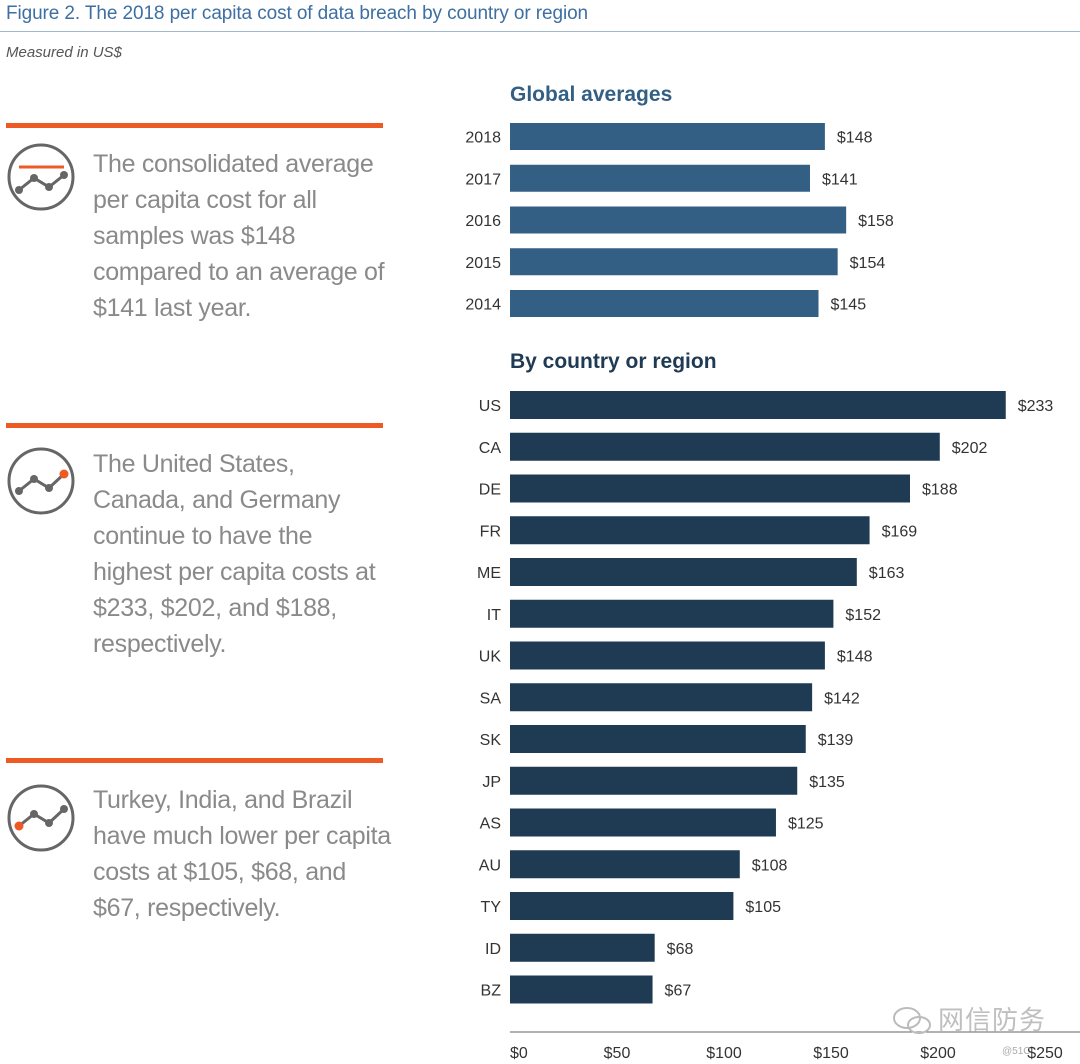 This screenshot has height=1064, width=1080. I want to click on wechat-icon, so click(912, 1020).